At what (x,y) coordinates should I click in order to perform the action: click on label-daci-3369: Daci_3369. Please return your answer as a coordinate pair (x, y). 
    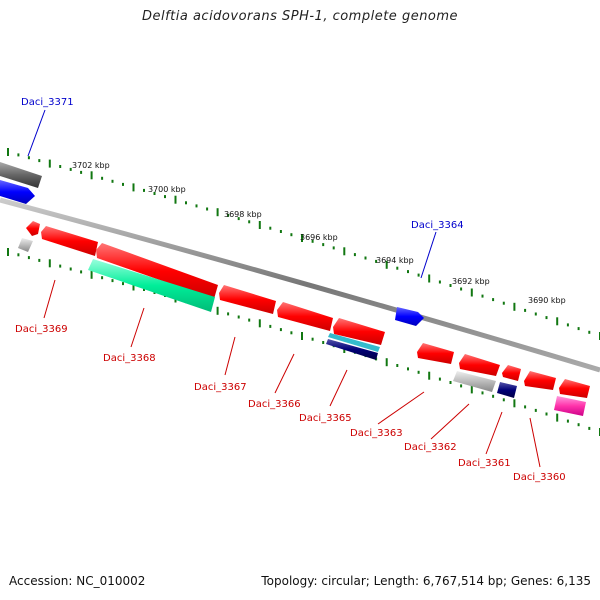
    Looking at the image, I should click on (41, 329).